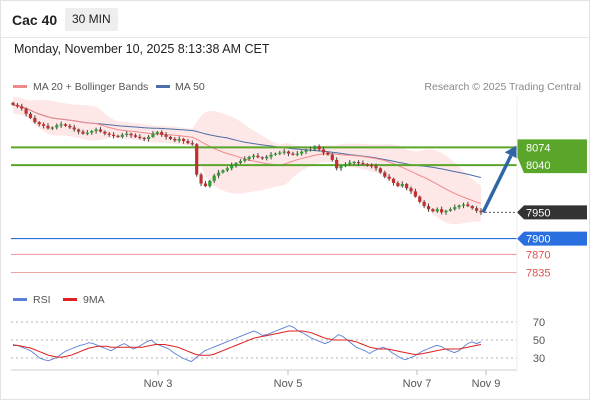  What do you see at coordinates (190, 87) in the screenshot?
I see `ma50-legend-label: MA 50` at bounding box center [190, 87].